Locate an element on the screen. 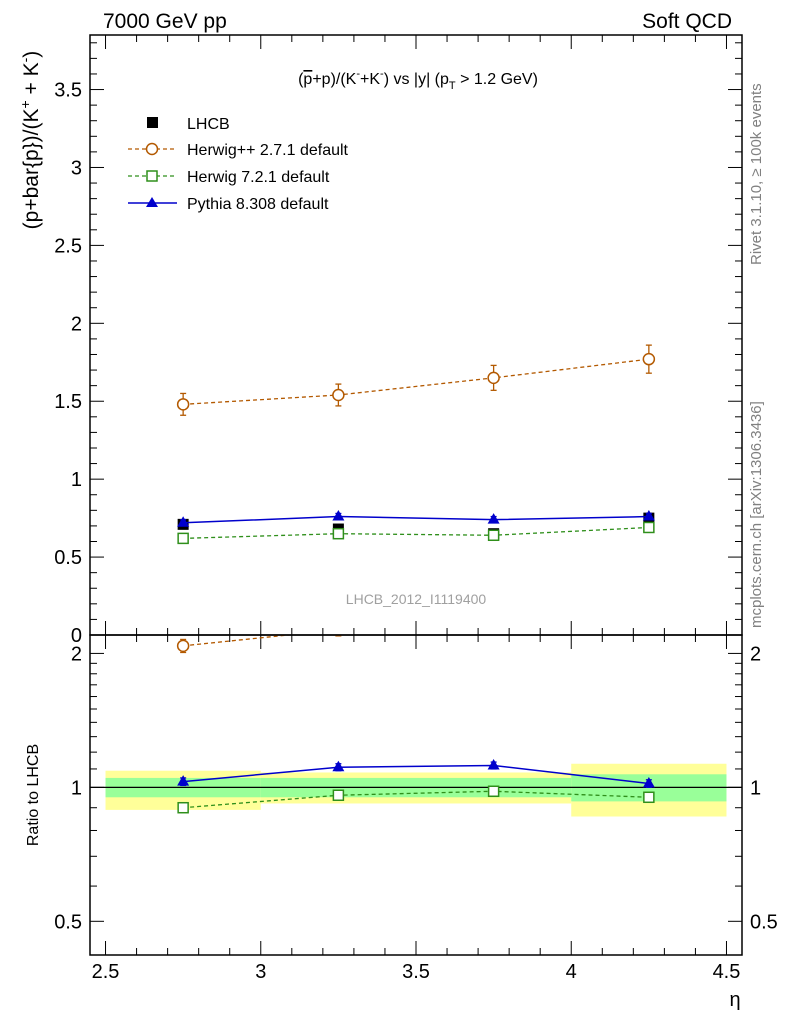 The height and width of the screenshot is (1024, 786). ratio-y-tick-label-right: 2 is located at coordinates (755, 654).